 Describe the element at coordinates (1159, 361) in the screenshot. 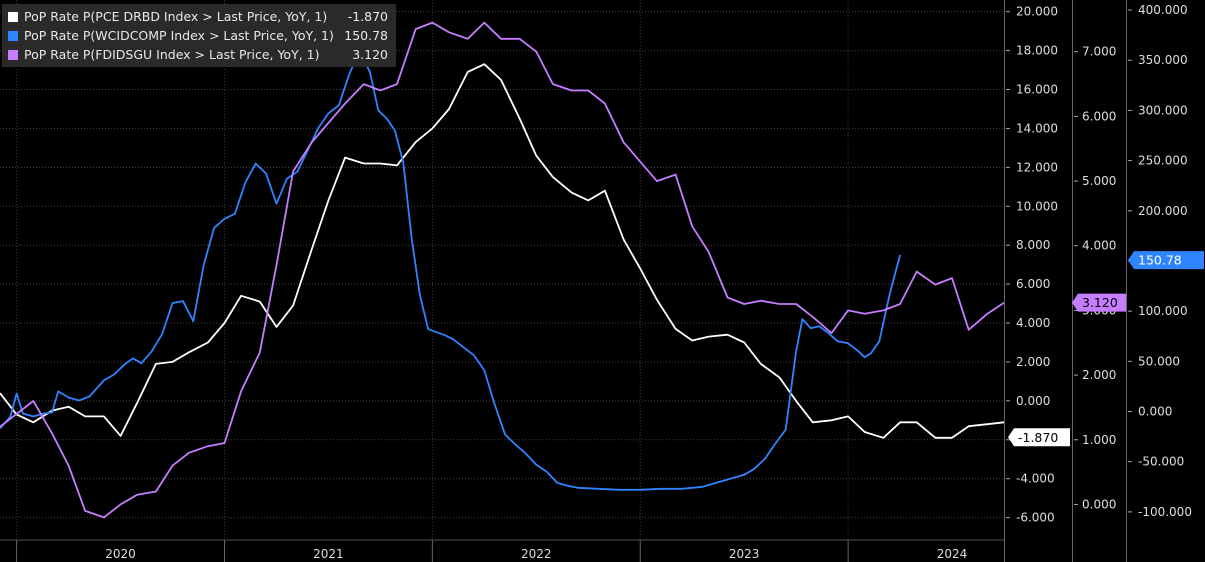

I see `right-axis-tick-label: 50.000` at that location.